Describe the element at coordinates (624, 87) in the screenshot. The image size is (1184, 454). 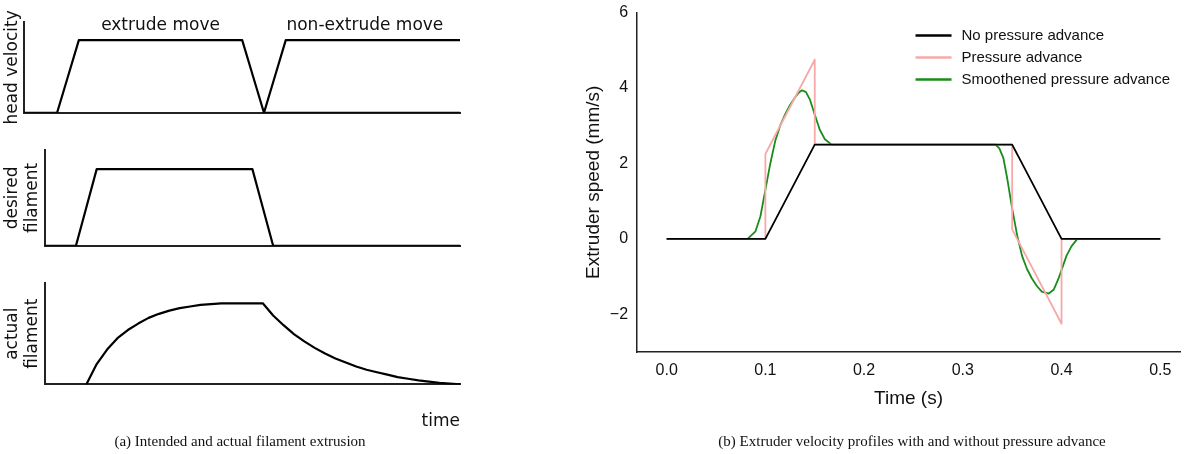
I see `y-tick-label: 4` at that location.